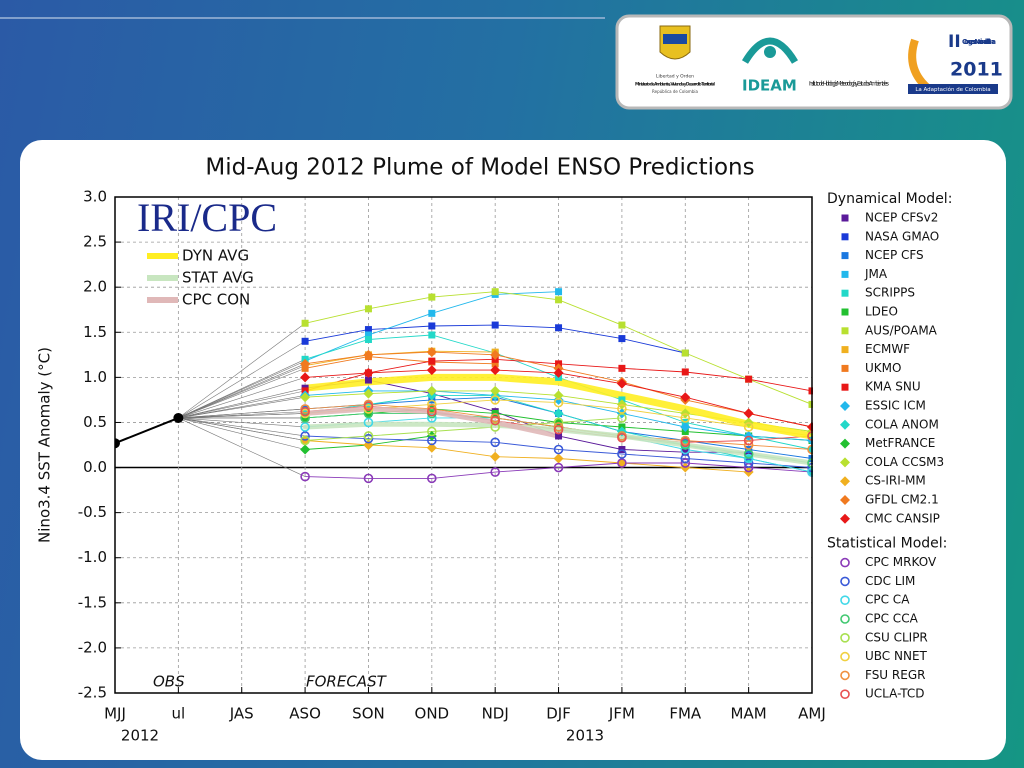 This screenshot has height=768, width=1024. I want to click on legend-label: JMA, so click(876, 274).